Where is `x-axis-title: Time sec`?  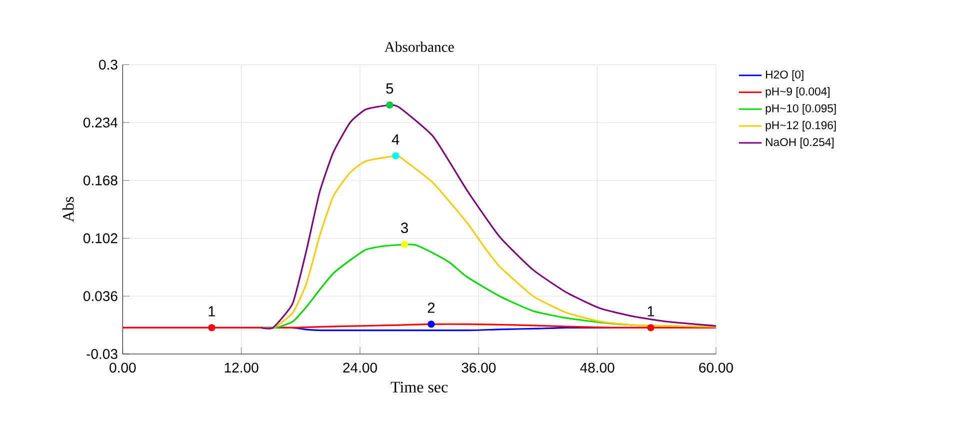
x-axis-title: Time sec is located at coordinates (419, 387).